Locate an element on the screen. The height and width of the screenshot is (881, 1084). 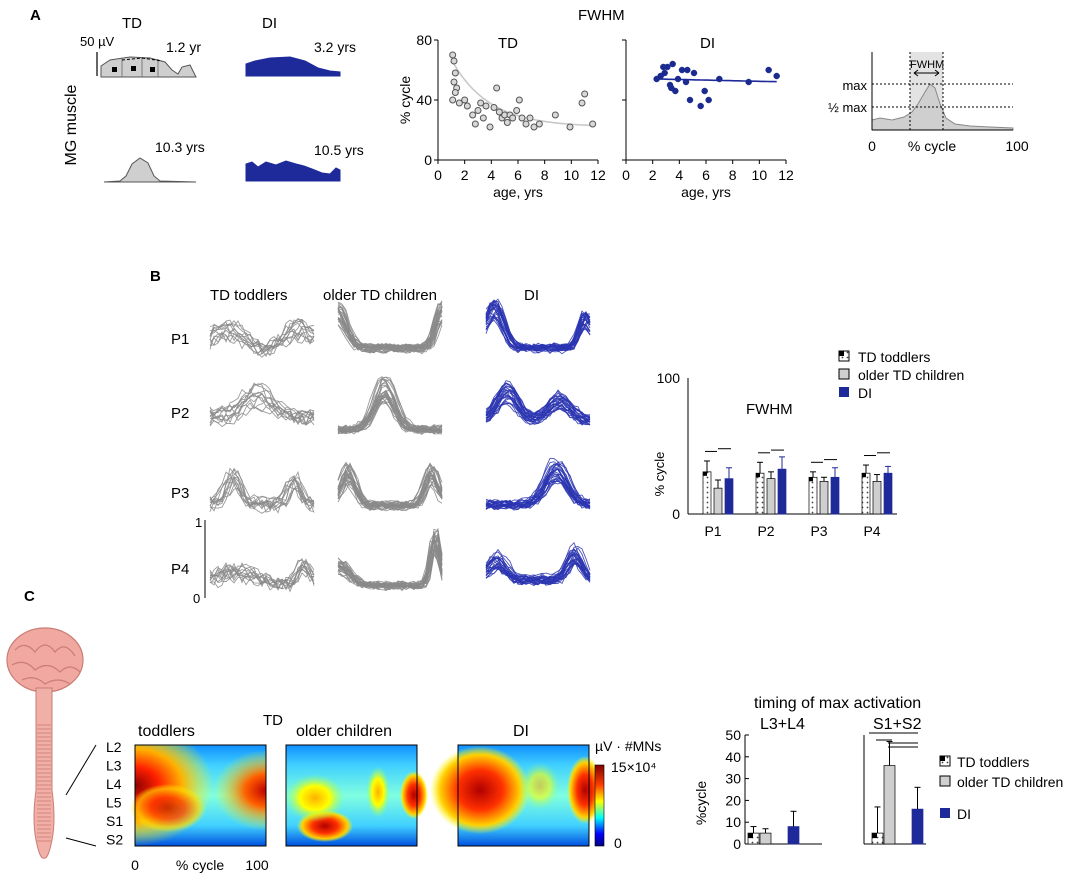
spinal-segment-lines is located at coordinates (44, 783).